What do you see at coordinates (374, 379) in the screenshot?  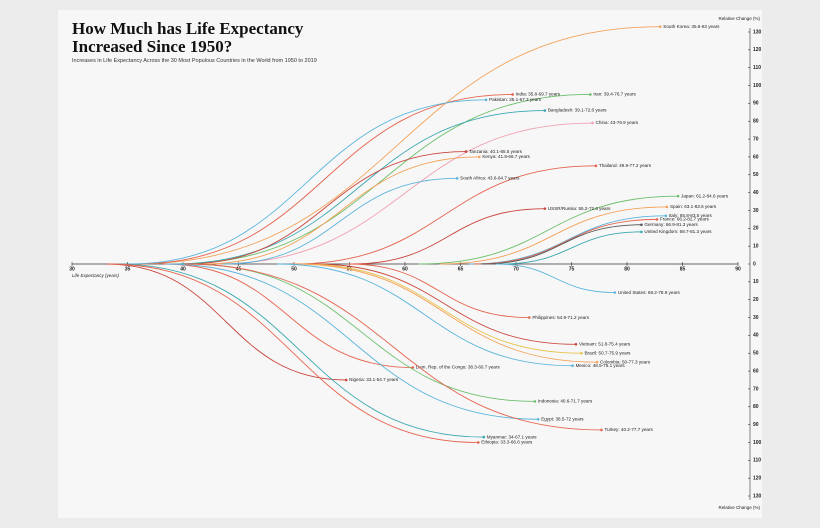 I see `series-label: Nigeria: 33.1-54.7 years` at bounding box center [374, 379].